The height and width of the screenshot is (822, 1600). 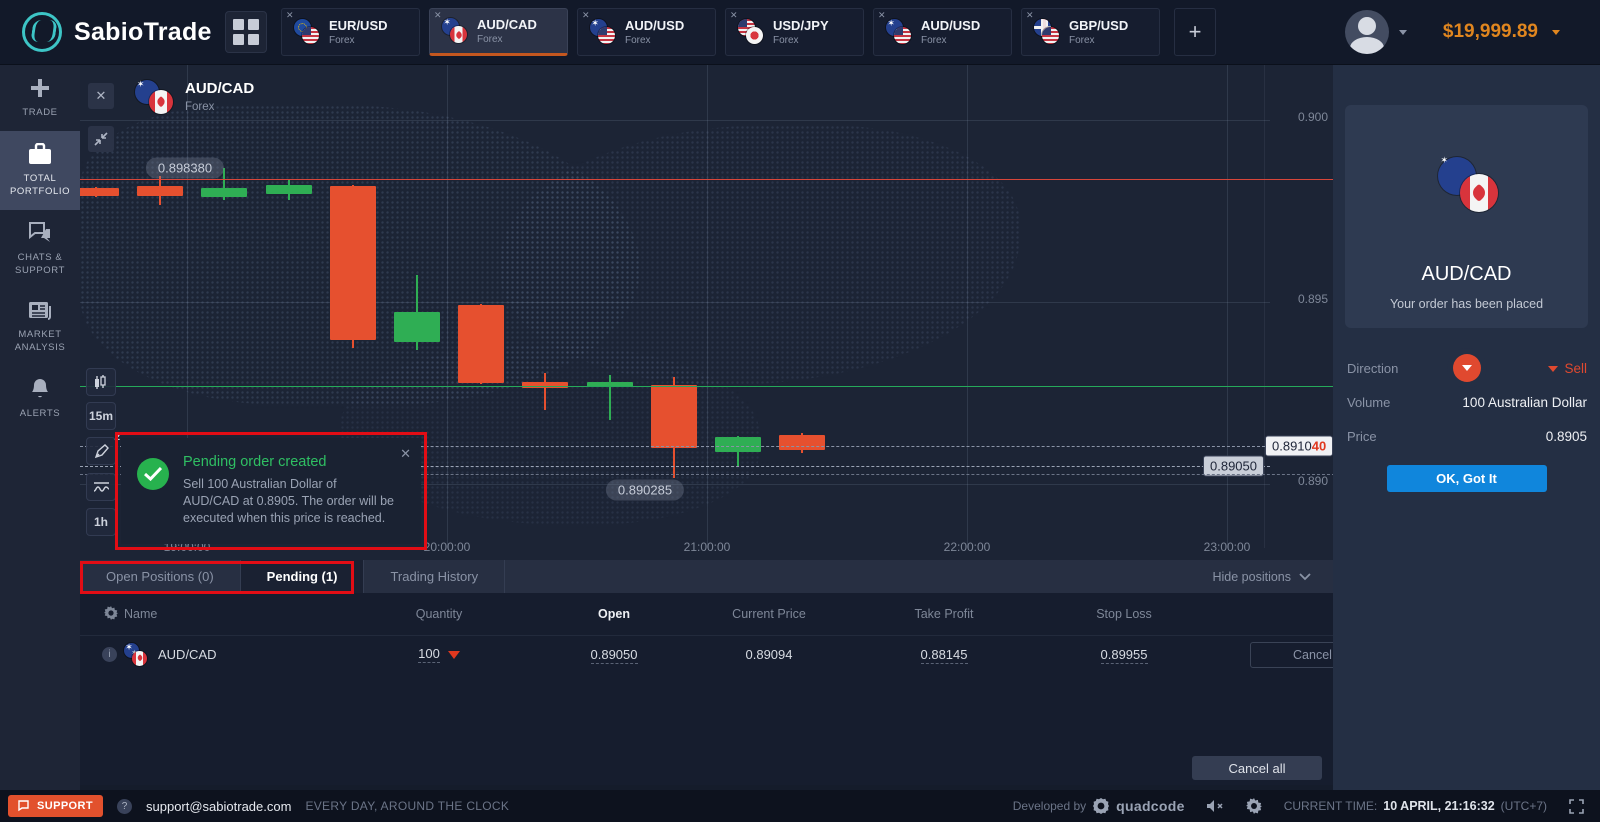 I want to click on settings-gear-icon, so click(x=1253, y=806).